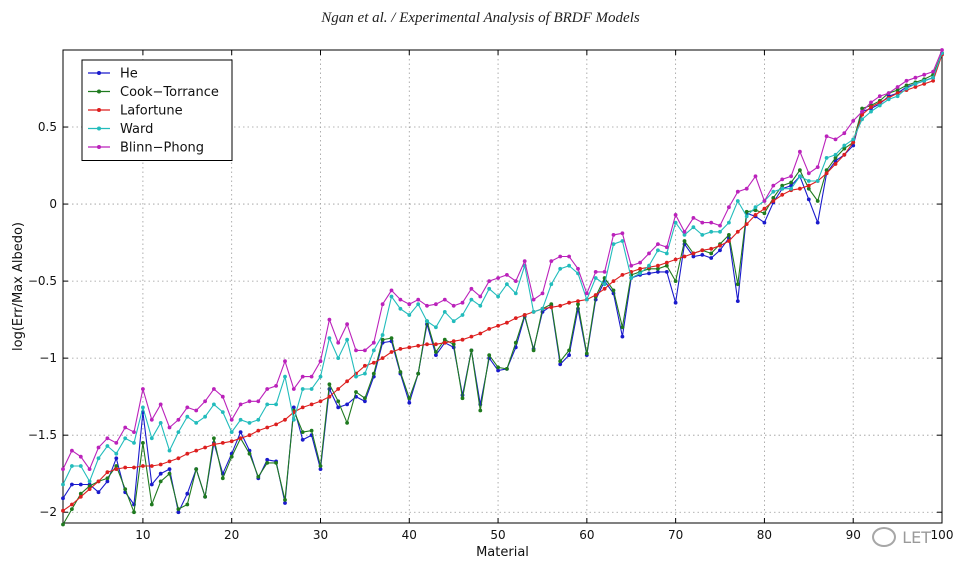 Image resolution: width=961 pixels, height=569 pixels. Describe the element at coordinates (42, 281) in the screenshot. I see `y-tick-label: −0.5` at that location.